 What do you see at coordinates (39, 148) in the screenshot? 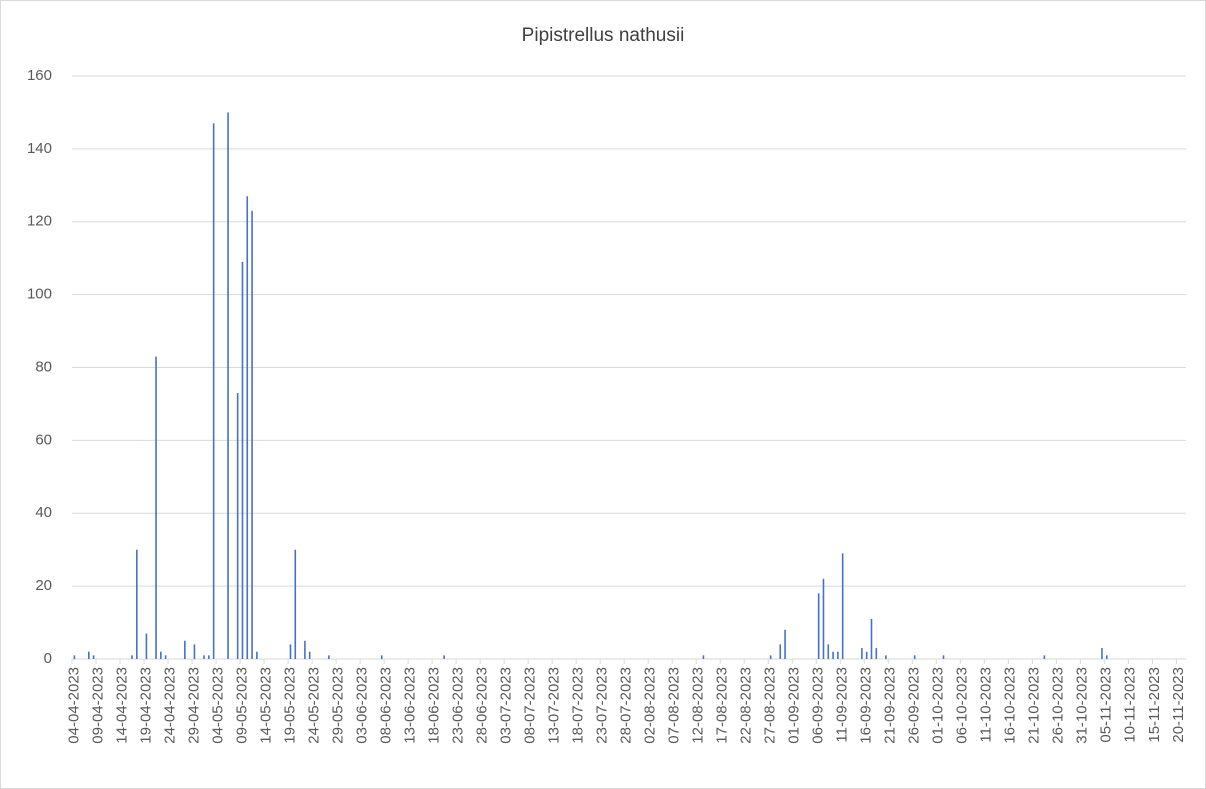
I see `y-tick-label: 140` at bounding box center [39, 148].